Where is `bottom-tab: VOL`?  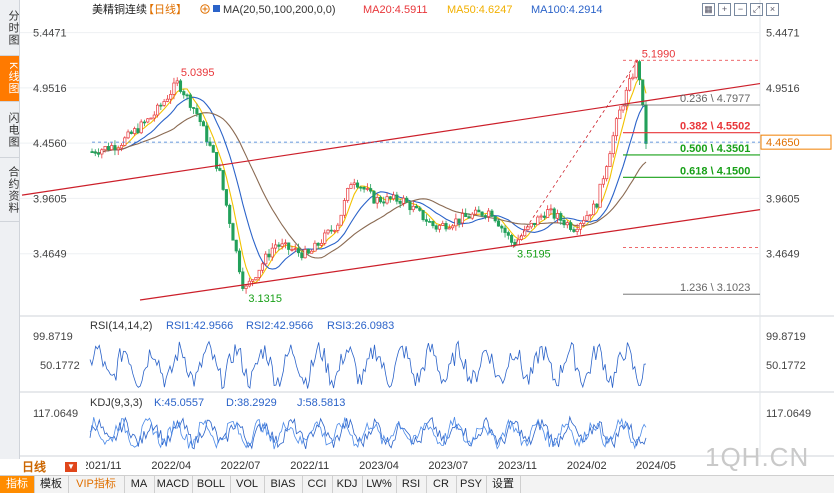
bottom-tab: VOL is located at coordinates (247, 484).